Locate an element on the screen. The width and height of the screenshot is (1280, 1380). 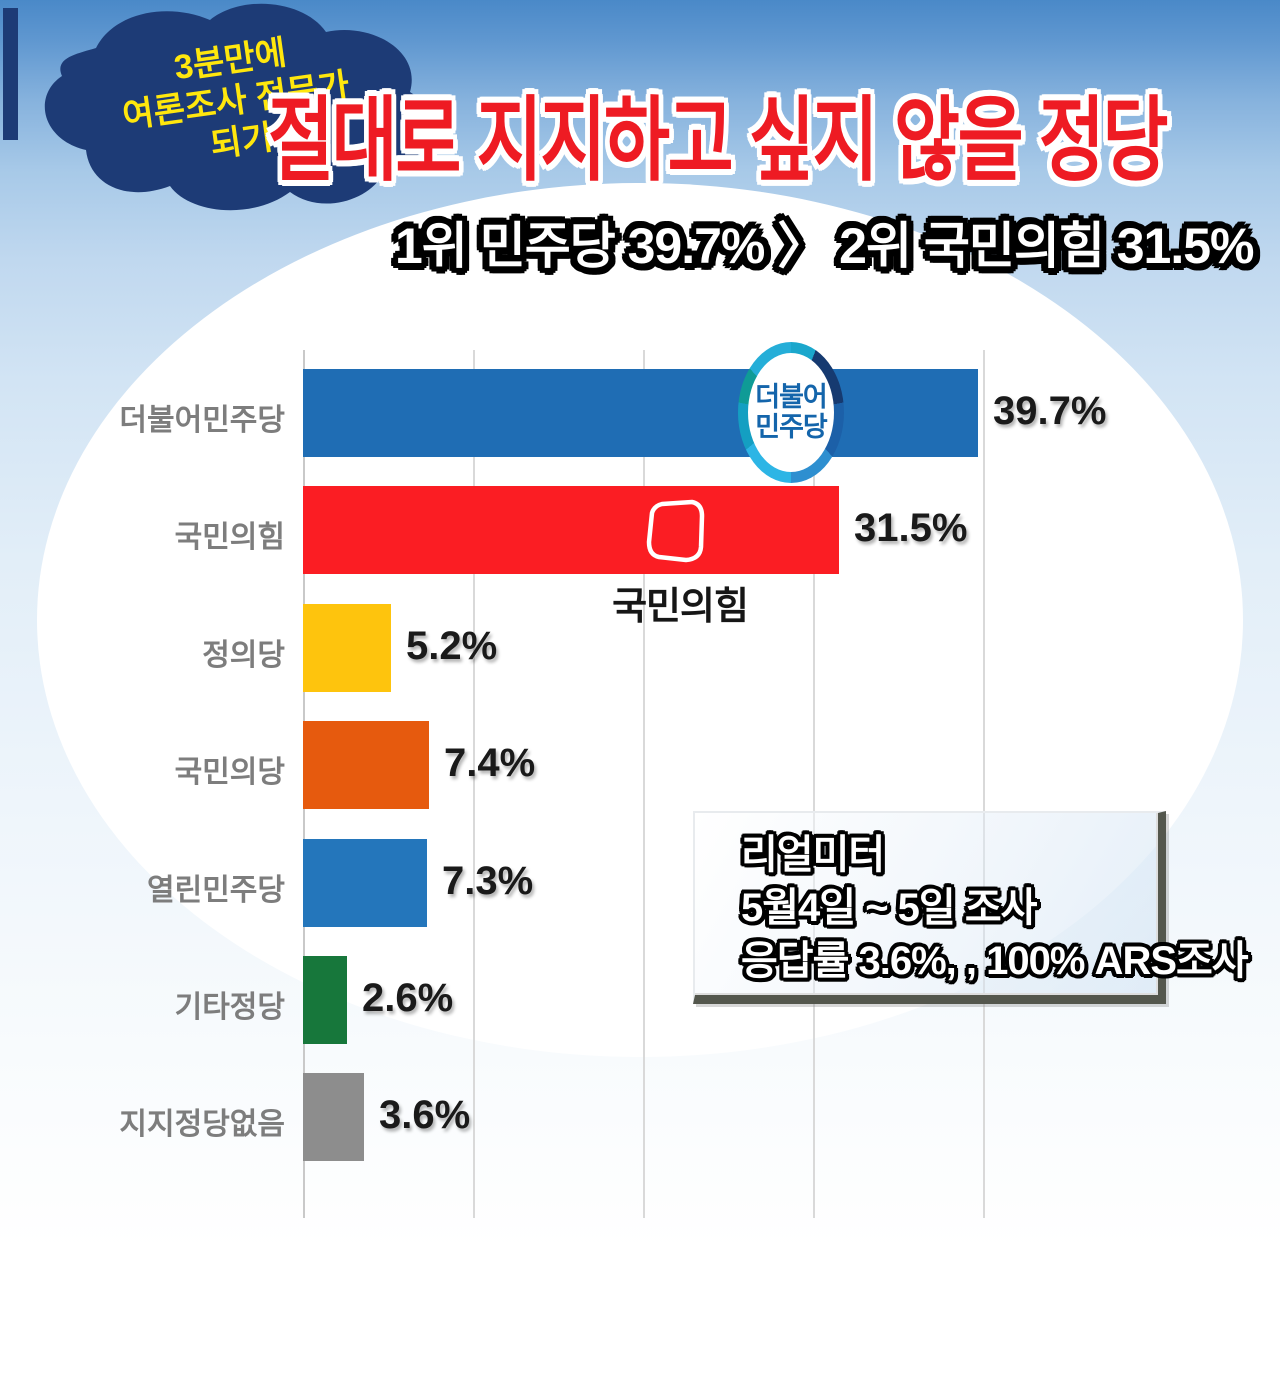
category-label-6: 지지정당없음 is located at coordinates (202, 1125).